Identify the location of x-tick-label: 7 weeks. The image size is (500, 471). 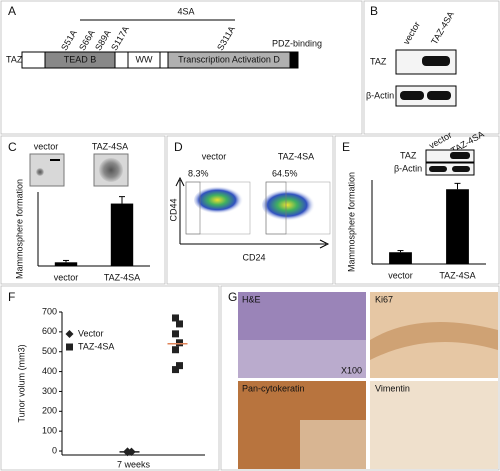
(134, 464).